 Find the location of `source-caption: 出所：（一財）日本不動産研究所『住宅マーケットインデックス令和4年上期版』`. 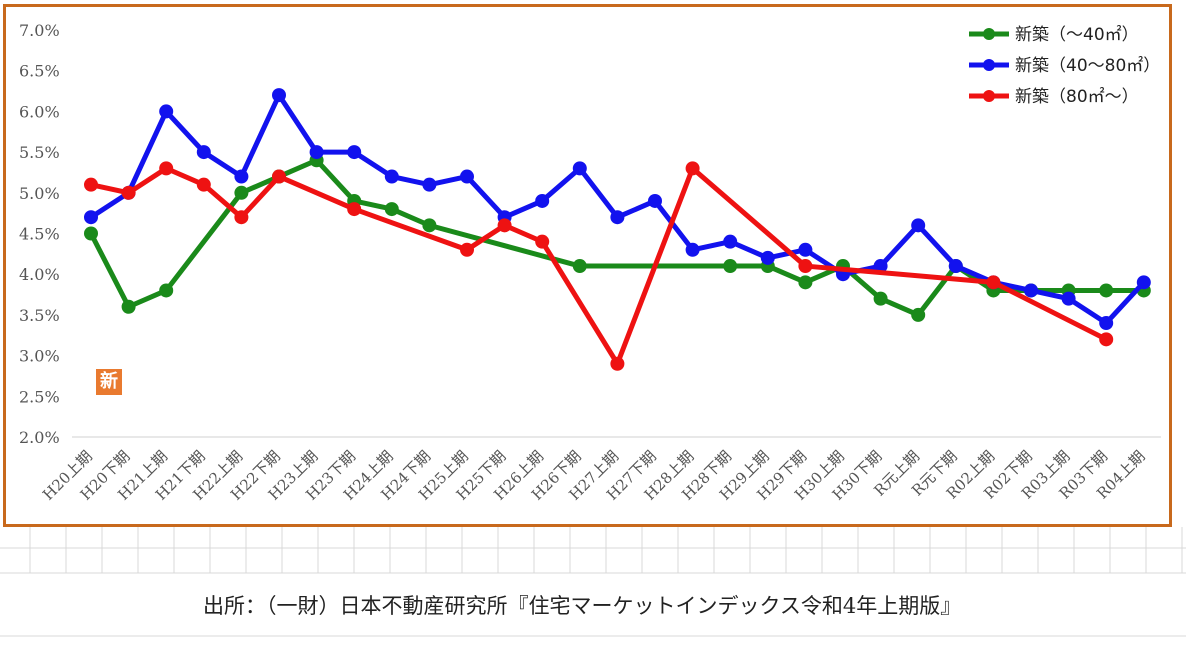

source-caption: 出所：（一財）日本不動産研究所『住宅マーケットインデックス令和4年上期版』 is located at coordinates (582, 606).